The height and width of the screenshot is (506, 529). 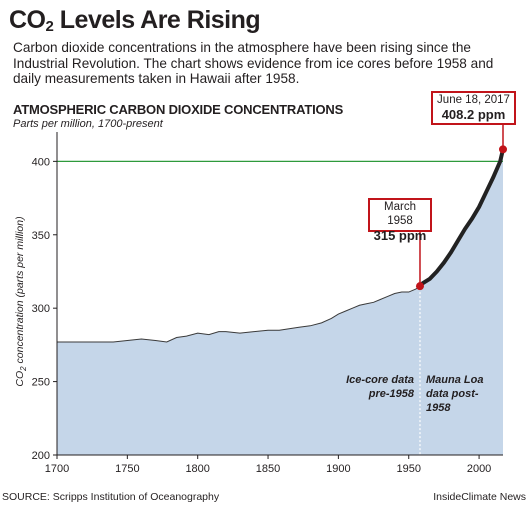 What do you see at coordinates (380, 380) in the screenshot?
I see `icecore-annotation-line: Ice-core data` at bounding box center [380, 380].